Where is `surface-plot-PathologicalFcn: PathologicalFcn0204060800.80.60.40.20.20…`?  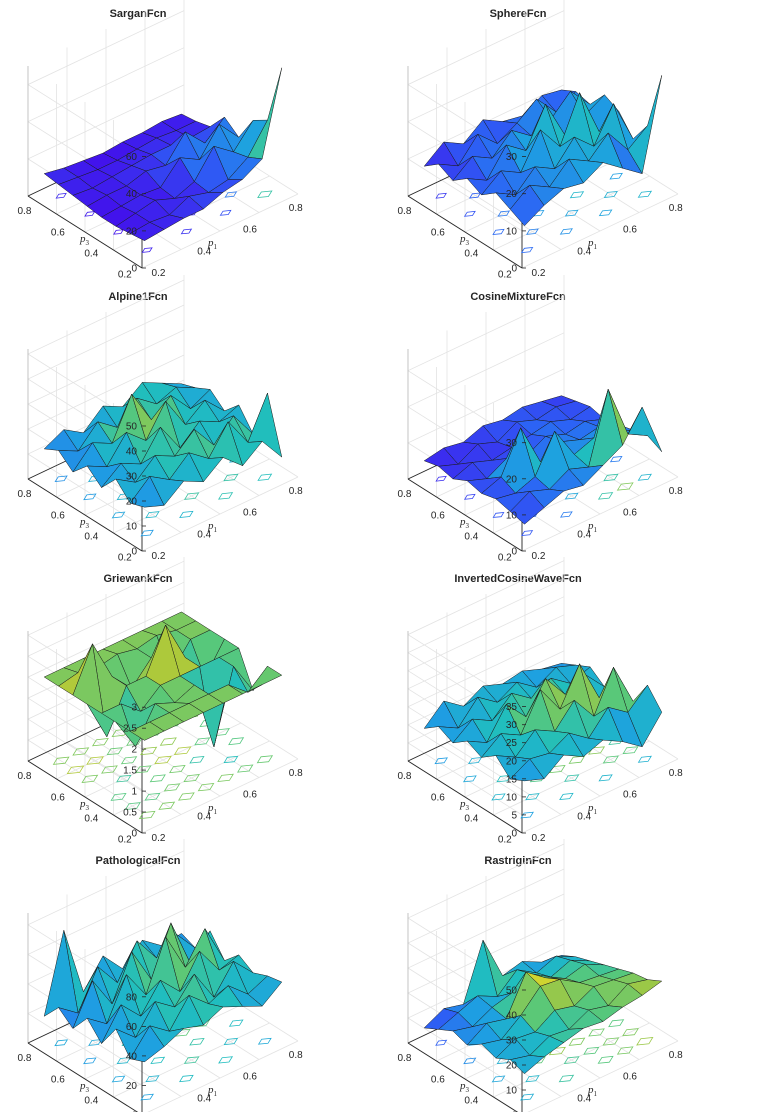 surface-plot-PathologicalFcn: PathologicalFcn0204060800.80.60.40.20.20… is located at coordinates (160, 975).